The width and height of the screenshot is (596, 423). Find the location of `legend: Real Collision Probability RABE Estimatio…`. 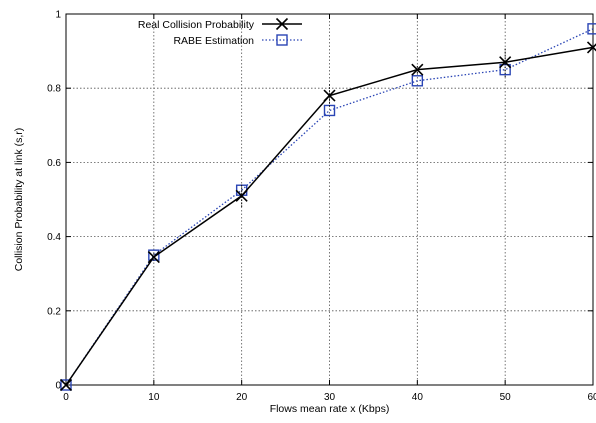

legend: Real Collision Probability RABE Estimatio… is located at coordinates (220, 32).